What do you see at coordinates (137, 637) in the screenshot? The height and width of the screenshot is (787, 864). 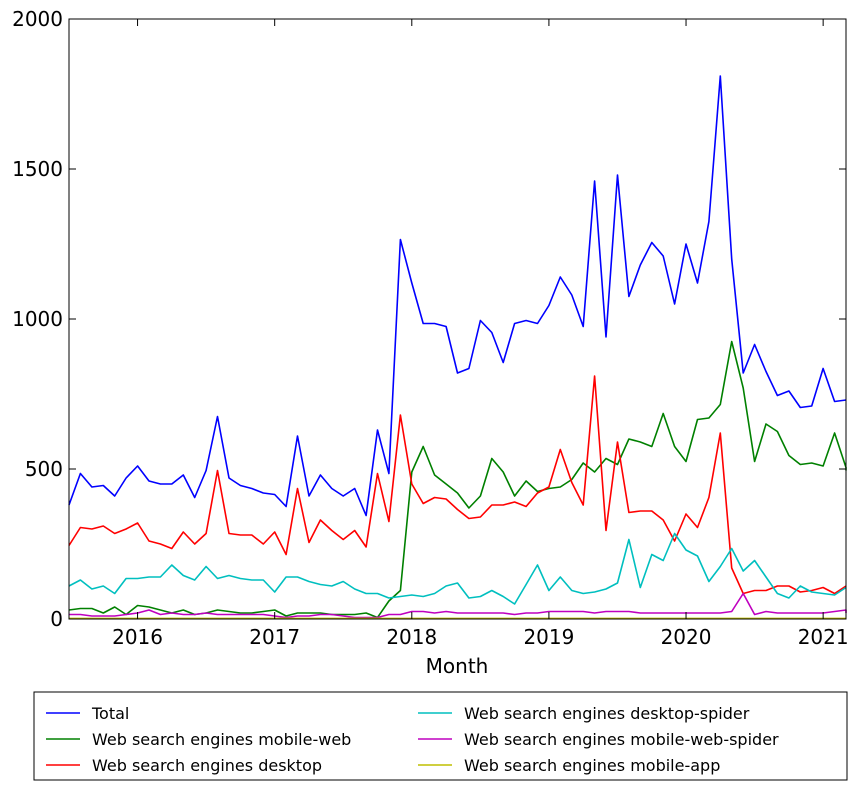 I see `x-tick-label: 2016` at bounding box center [137, 637].